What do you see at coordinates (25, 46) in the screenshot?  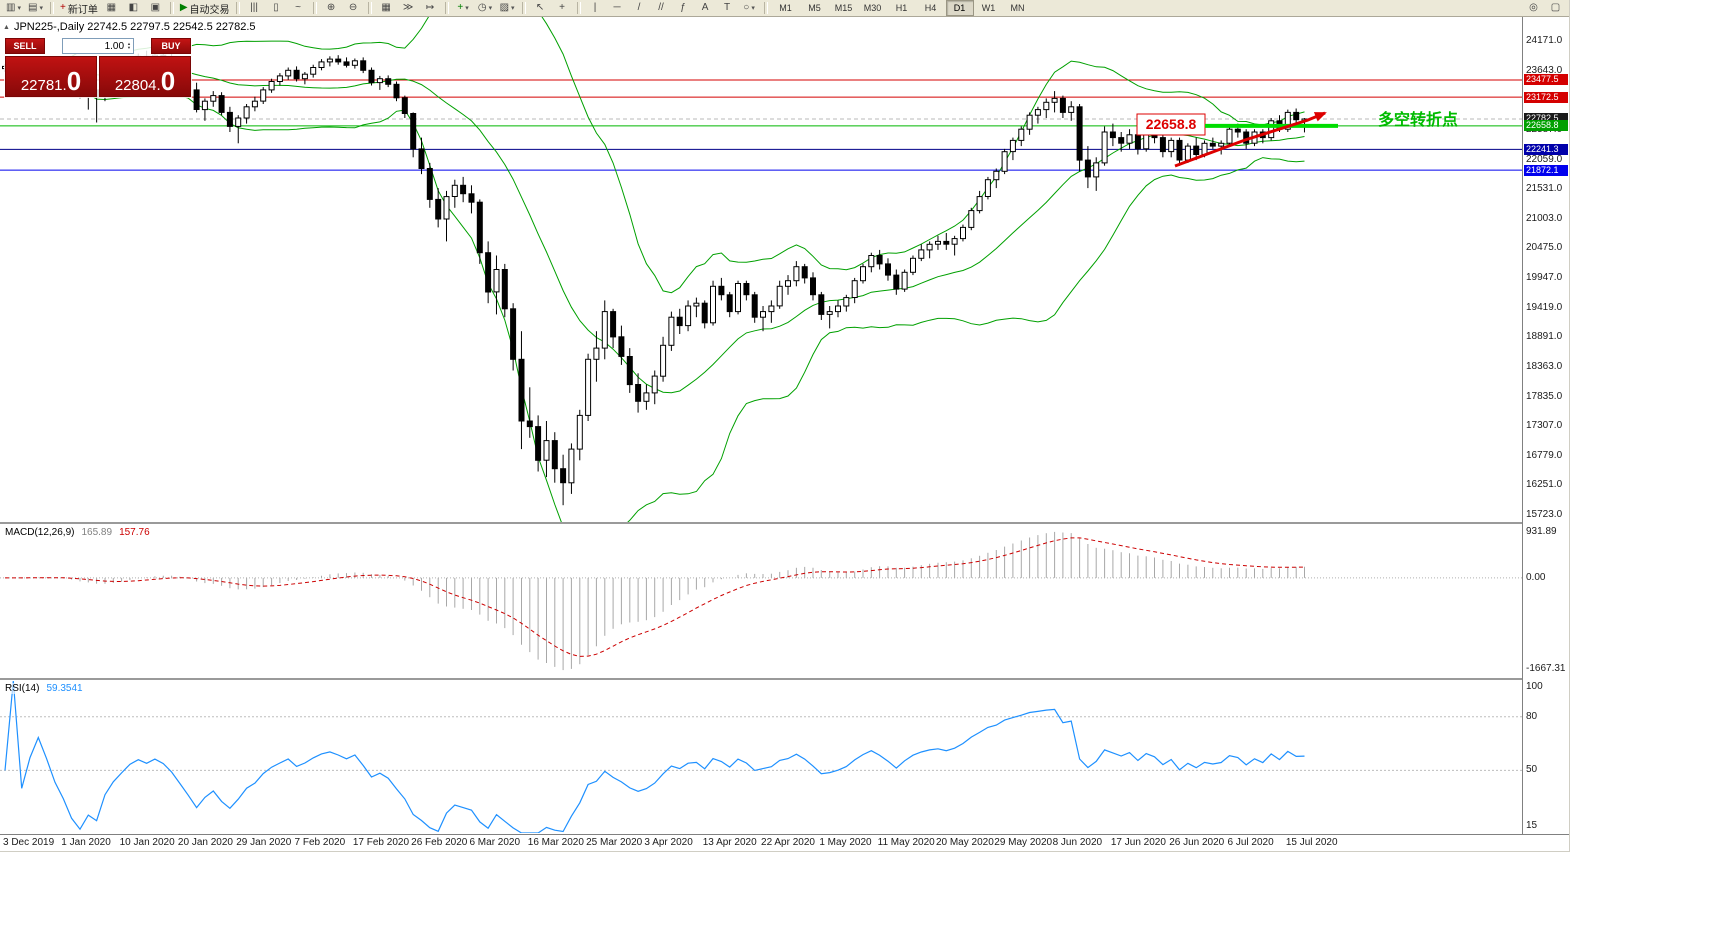 I see `sell-button: SELL` at bounding box center [25, 46].